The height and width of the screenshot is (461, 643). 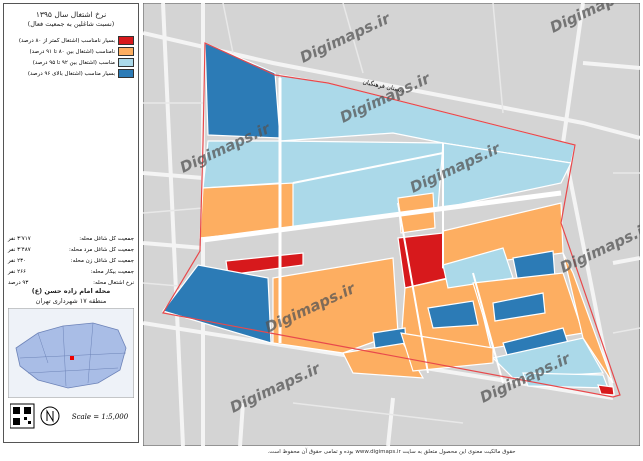 I want to click on stat-value: ۹۳ درصد, so click(x=18, y=283).